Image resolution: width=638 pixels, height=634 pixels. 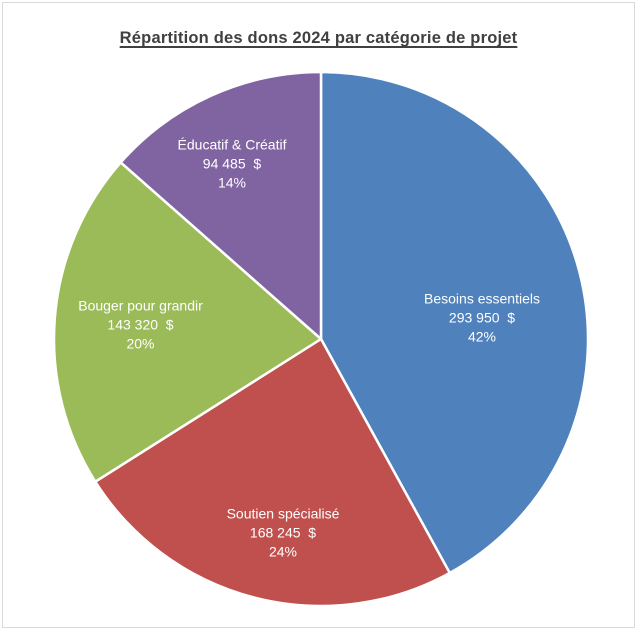 What do you see at coordinates (283, 552) in the screenshot?
I see `slice-percent-label: 24%` at bounding box center [283, 552].